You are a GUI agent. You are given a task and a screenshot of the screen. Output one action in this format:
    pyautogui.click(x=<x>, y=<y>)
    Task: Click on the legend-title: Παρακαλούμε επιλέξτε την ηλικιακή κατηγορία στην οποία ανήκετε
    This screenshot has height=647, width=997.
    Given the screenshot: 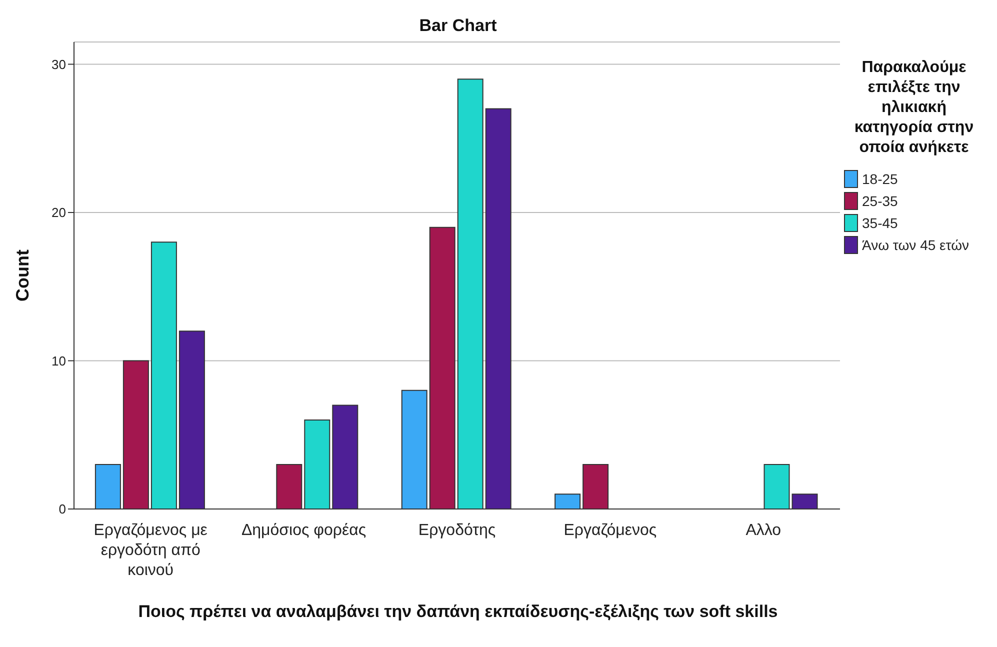 What is the action you would take?
    pyautogui.click(x=914, y=108)
    